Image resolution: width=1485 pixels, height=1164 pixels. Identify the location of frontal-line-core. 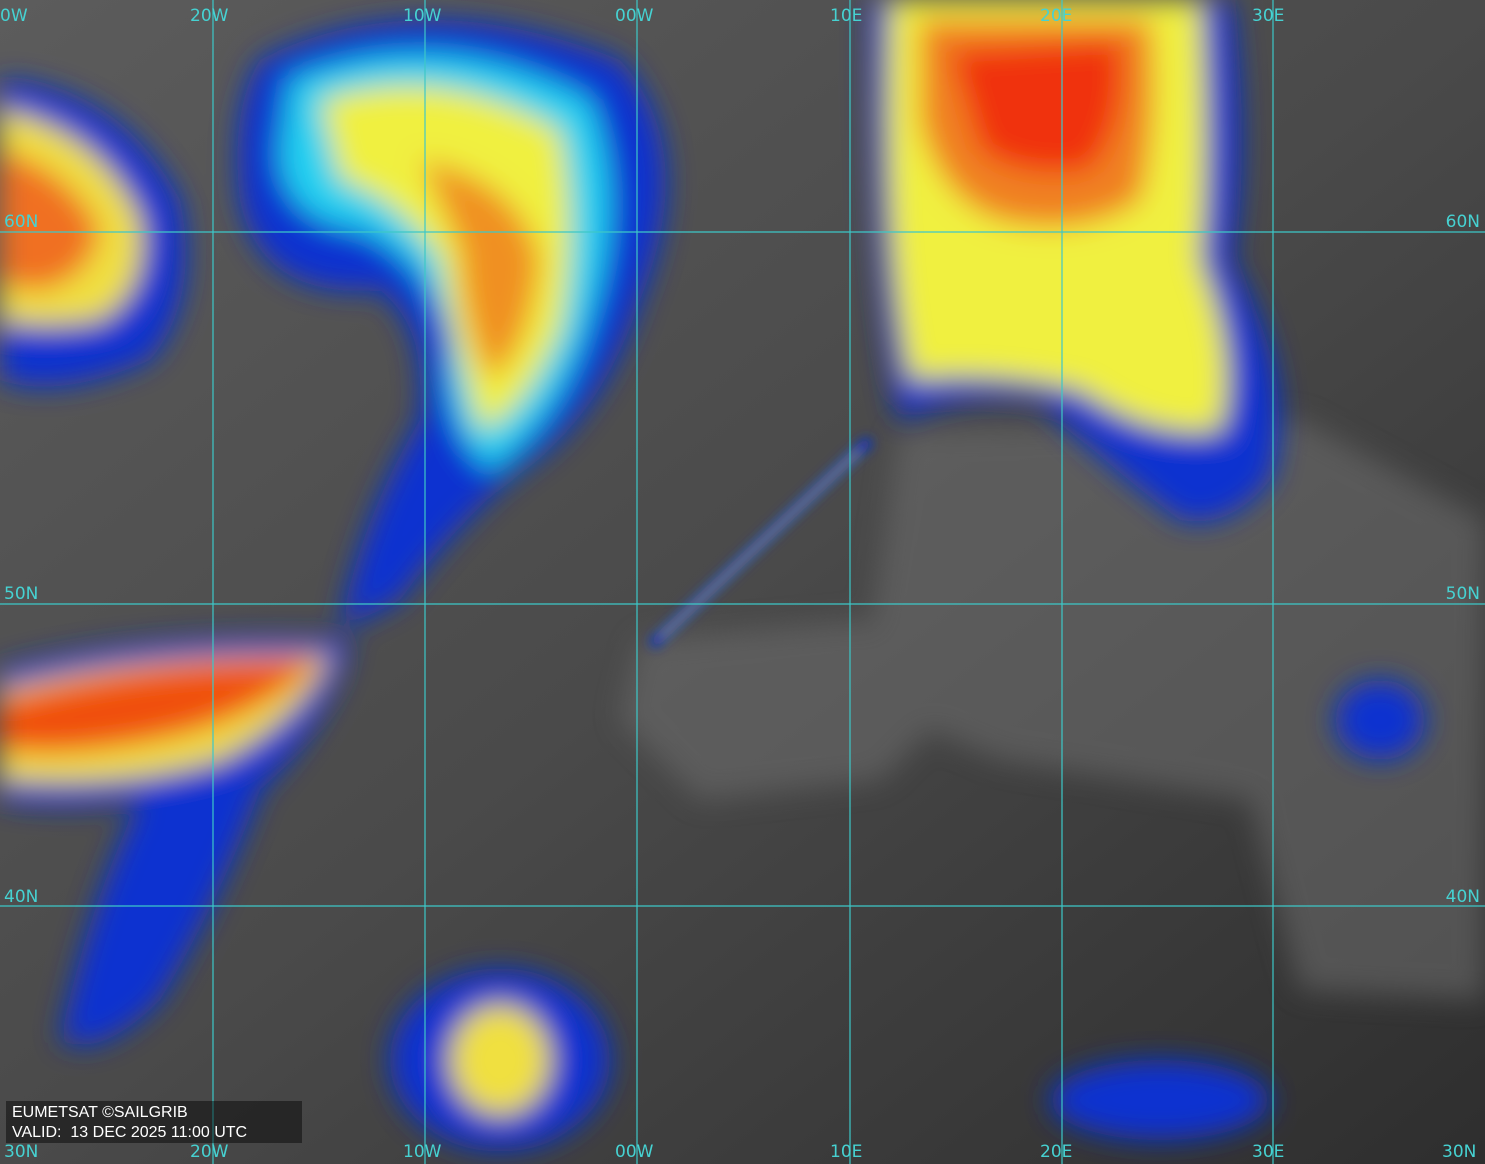
(760, 544).